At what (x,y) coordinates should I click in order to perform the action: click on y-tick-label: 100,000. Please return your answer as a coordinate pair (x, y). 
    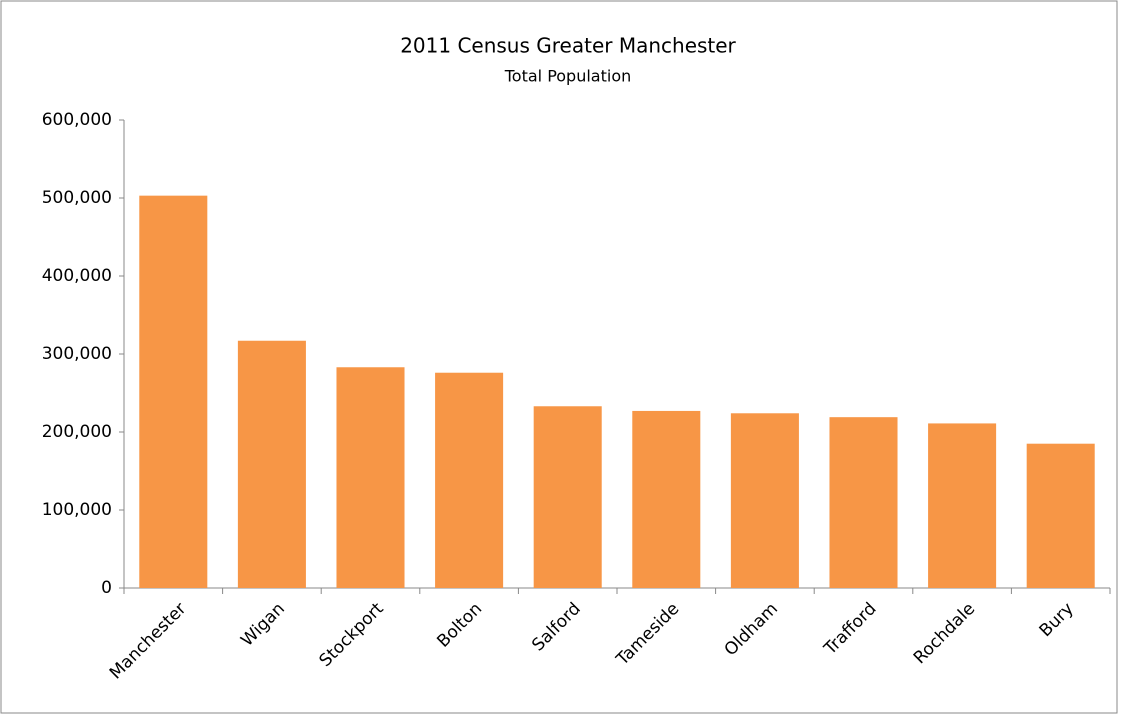
    Looking at the image, I should click on (77, 510).